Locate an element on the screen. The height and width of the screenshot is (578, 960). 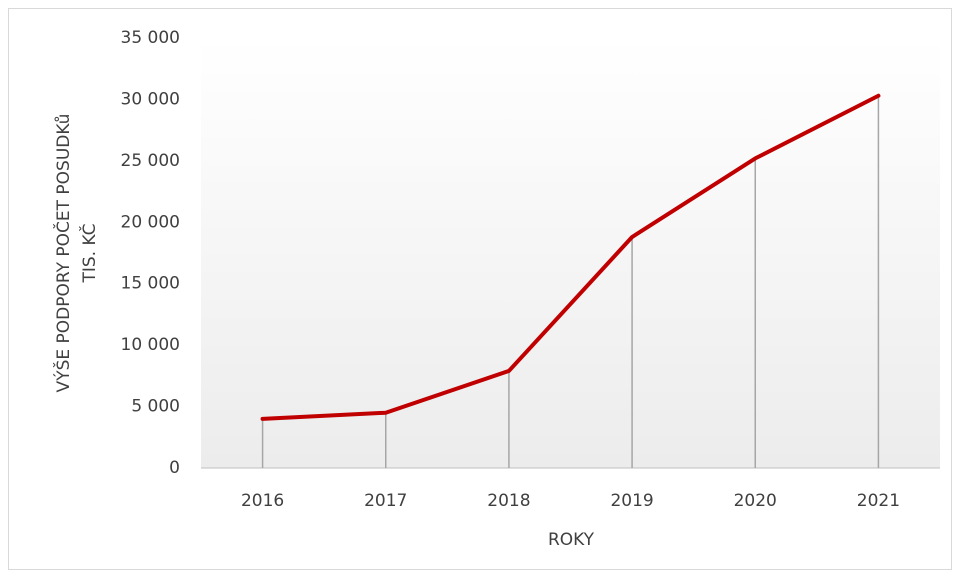
y-axis-label: TIS. KČ is located at coordinates (89, 253).